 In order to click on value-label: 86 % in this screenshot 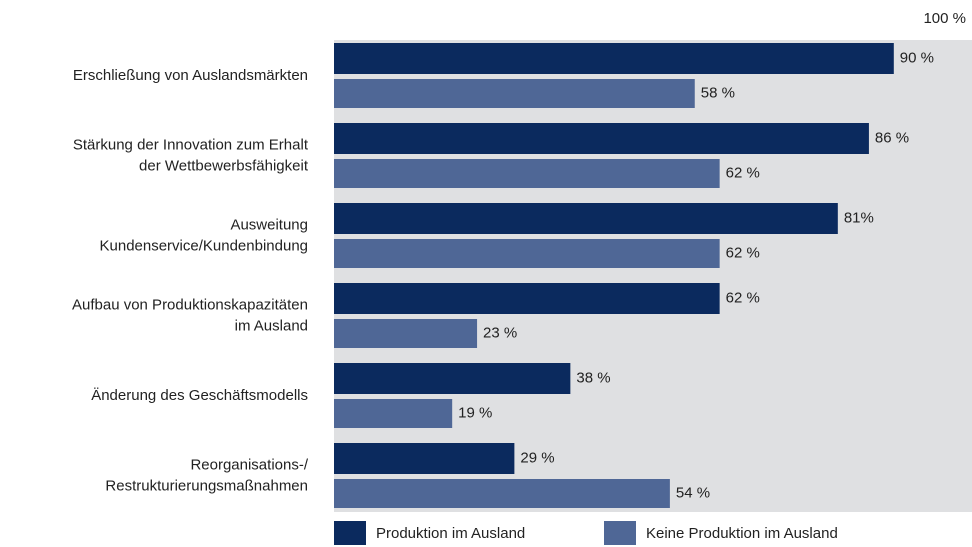, I will do `click(892, 137)`.